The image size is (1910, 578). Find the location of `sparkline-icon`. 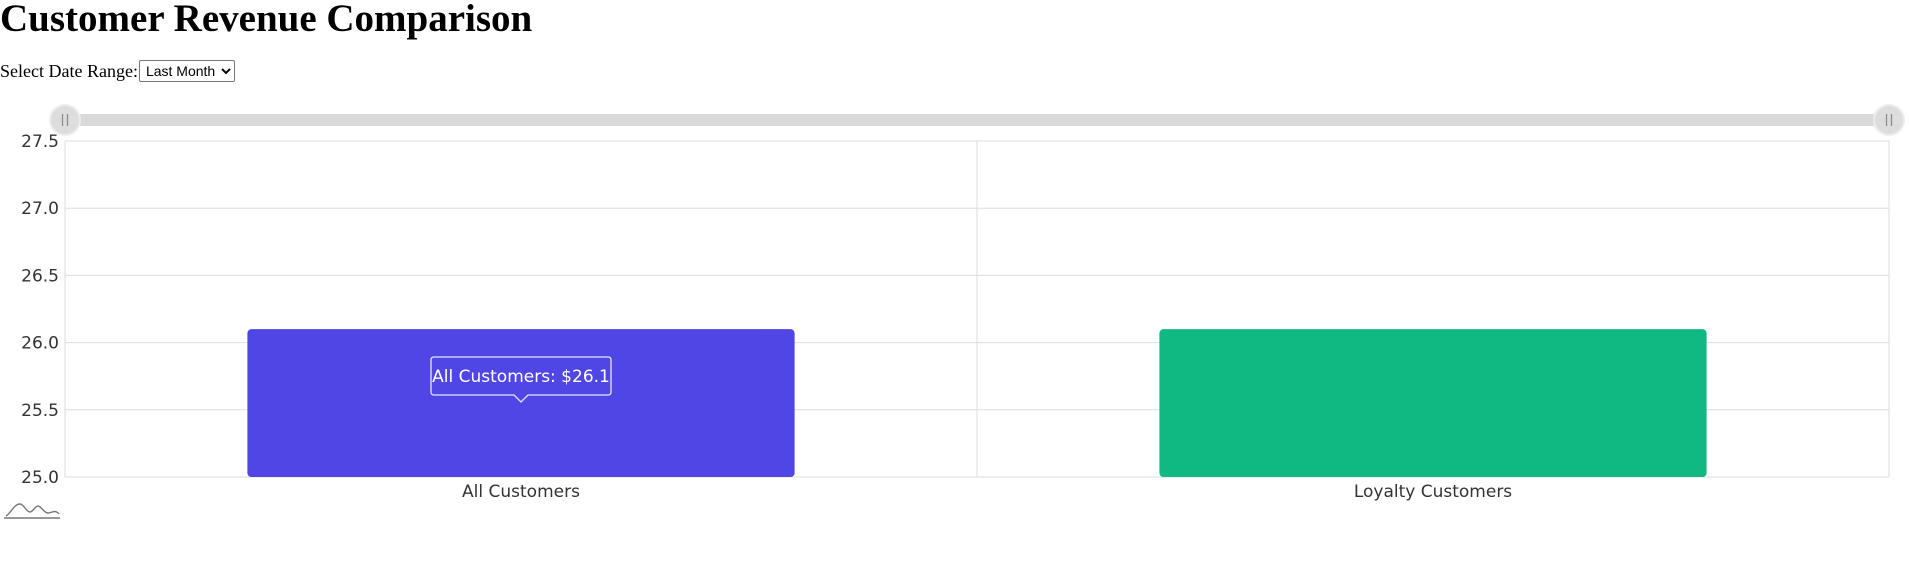

sparkline-icon is located at coordinates (32, 511).